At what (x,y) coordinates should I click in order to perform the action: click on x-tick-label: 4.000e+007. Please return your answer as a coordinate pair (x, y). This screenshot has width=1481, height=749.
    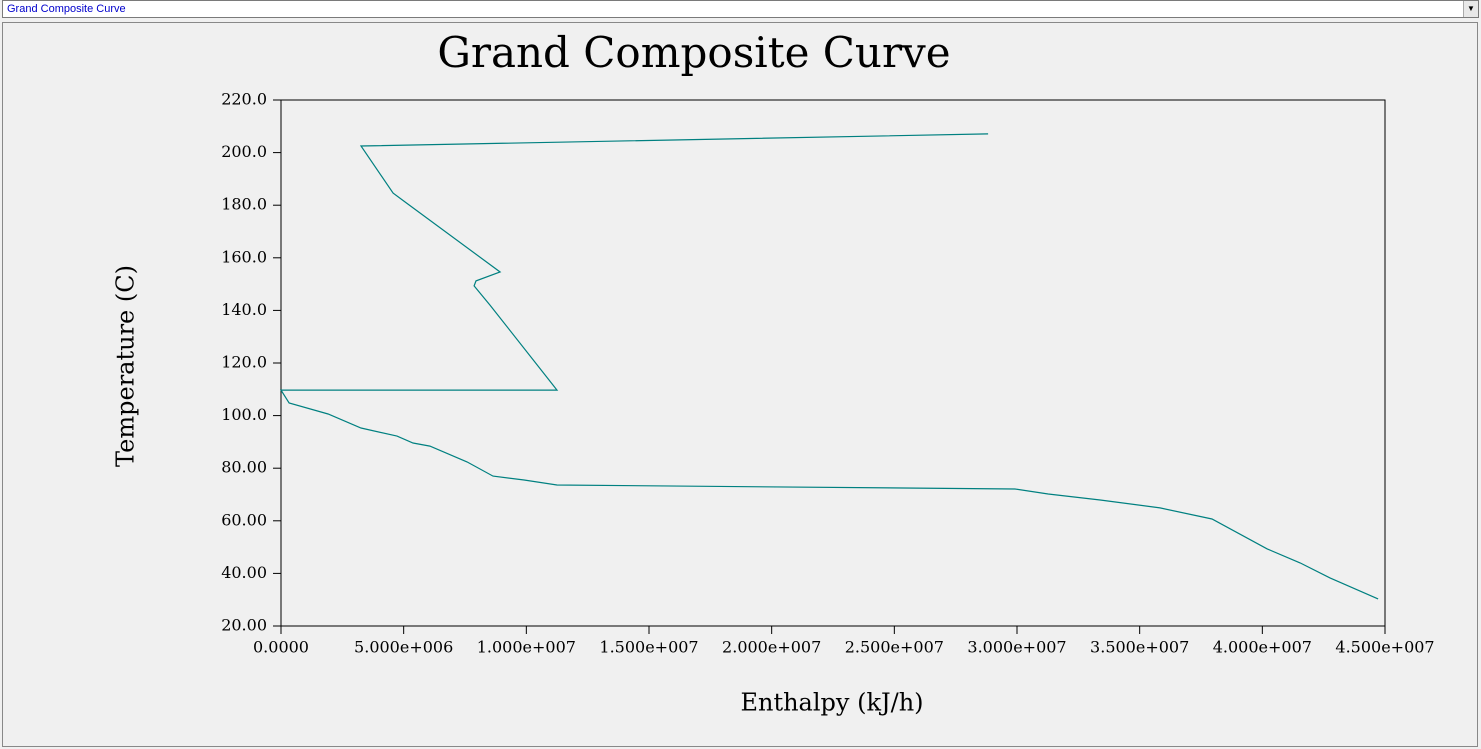
    Looking at the image, I should click on (1262, 647).